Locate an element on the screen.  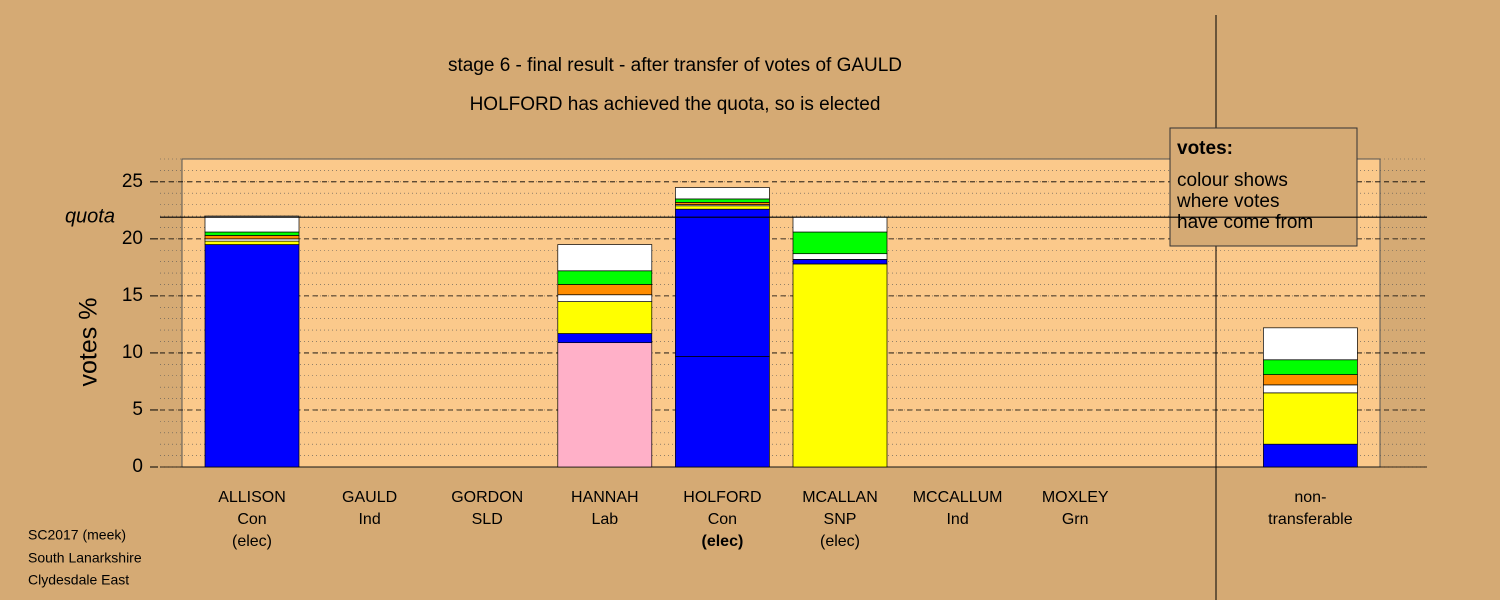
x-tick-label: GAULD is located at coordinates (369, 497).